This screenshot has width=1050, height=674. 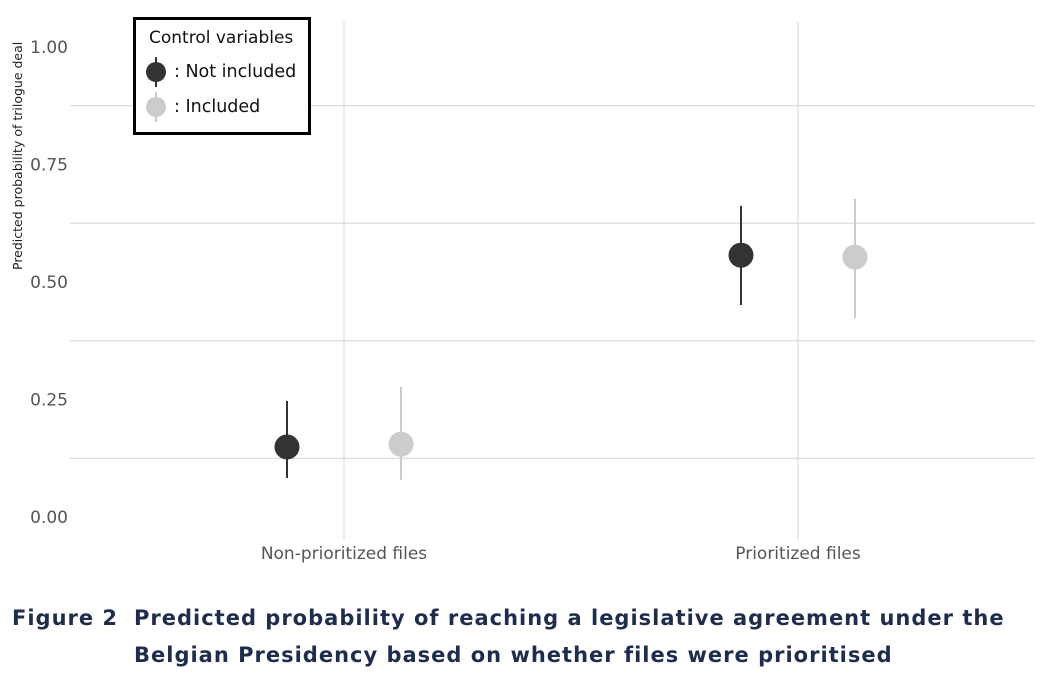 What do you see at coordinates (65, 618) in the screenshot?
I see `figure-number: Figure 2` at bounding box center [65, 618].